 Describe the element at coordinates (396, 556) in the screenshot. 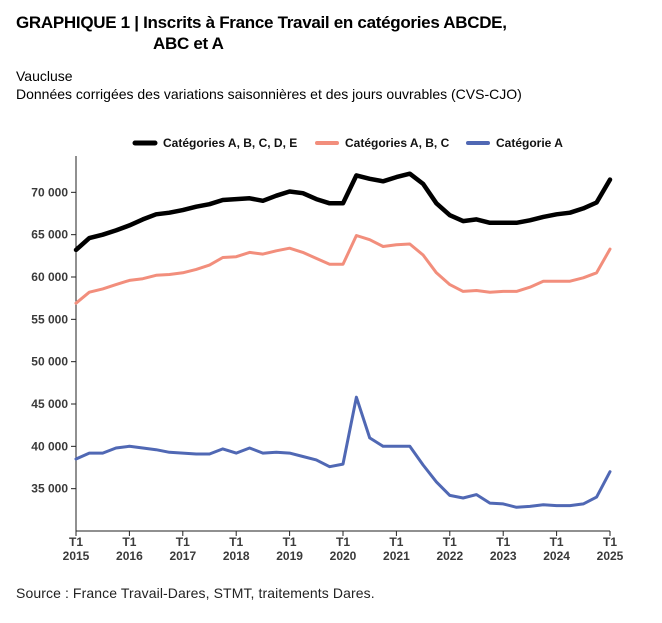

I see `x-tick-year: 2021` at that location.